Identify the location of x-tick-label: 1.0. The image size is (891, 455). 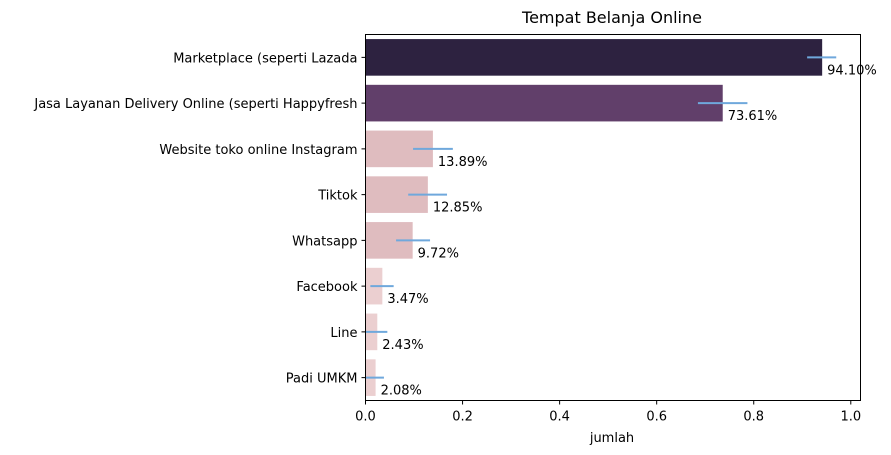
(850, 417).